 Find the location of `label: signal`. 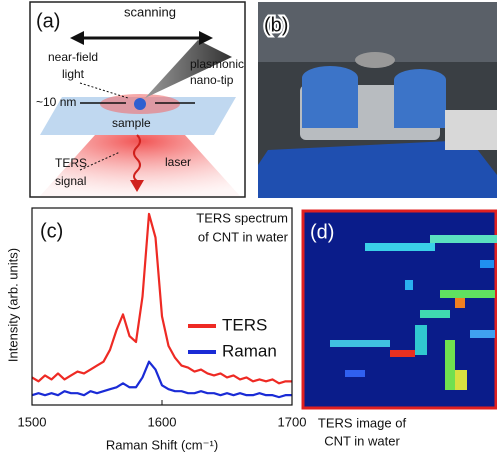

label: signal is located at coordinates (70, 181).